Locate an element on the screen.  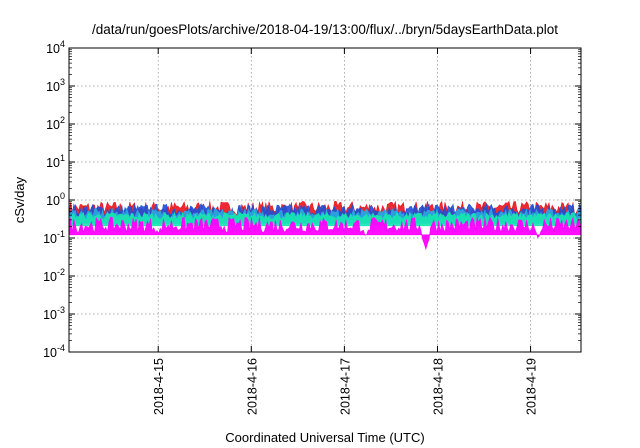
y-tick-label: 10⁻² is located at coordinates (54, 275).